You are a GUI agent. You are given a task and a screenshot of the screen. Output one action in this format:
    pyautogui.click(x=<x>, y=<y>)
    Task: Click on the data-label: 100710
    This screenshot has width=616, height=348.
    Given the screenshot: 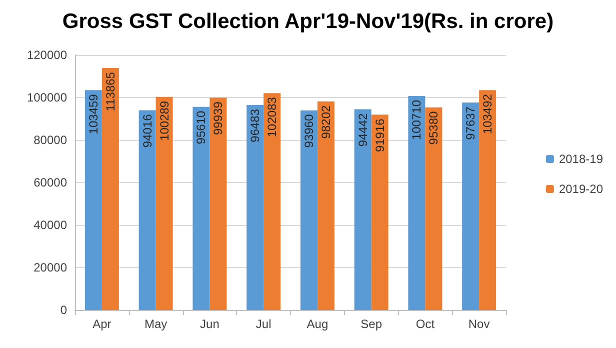 What is the action you would take?
    pyautogui.click(x=417, y=120)
    